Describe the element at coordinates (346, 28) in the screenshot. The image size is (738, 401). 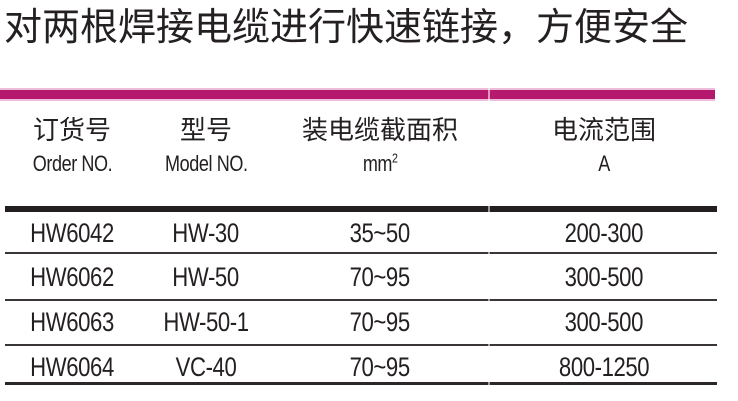
I see `page-title: 对两根焊接电缆进行快速链接，方便安全` at that location.